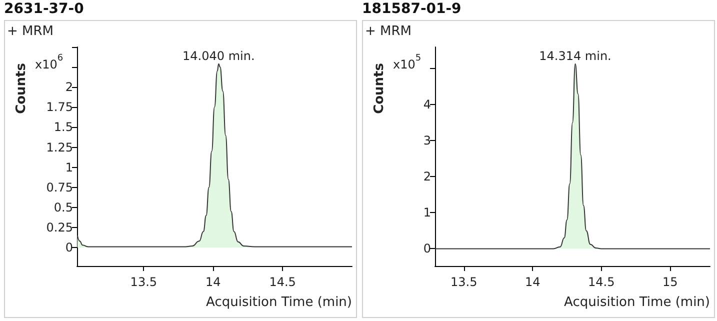 This screenshot has width=717, height=321. I want to click on y-tick-label: 4, so click(427, 105).